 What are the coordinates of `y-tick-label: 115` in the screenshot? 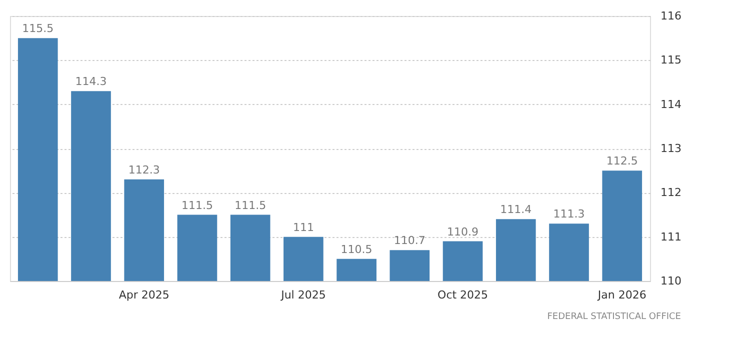 It's located at (671, 60).